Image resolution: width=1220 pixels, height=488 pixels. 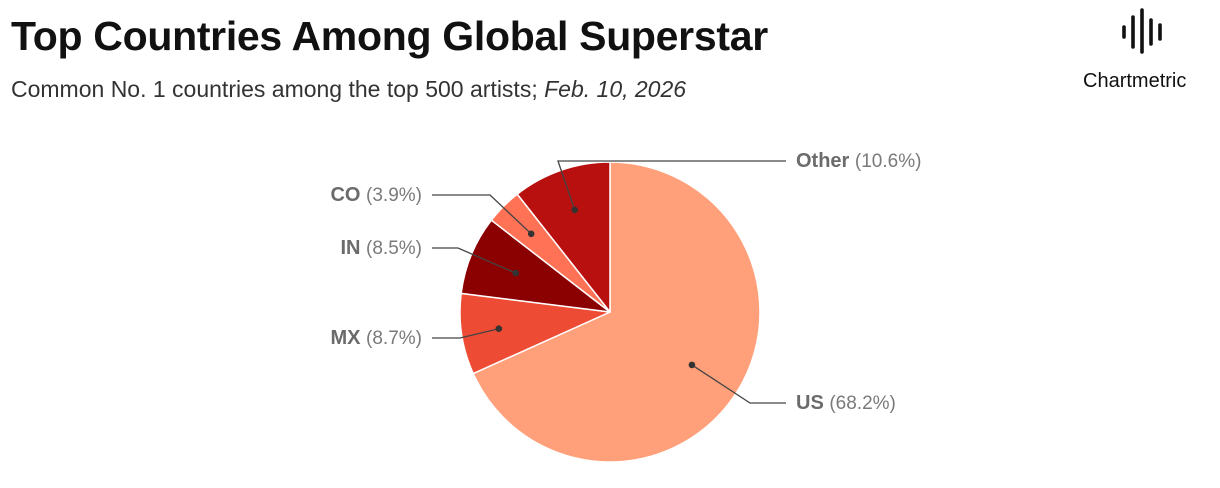 What do you see at coordinates (671, 185) in the screenshot?
I see `leader-line-other` at bounding box center [671, 185].